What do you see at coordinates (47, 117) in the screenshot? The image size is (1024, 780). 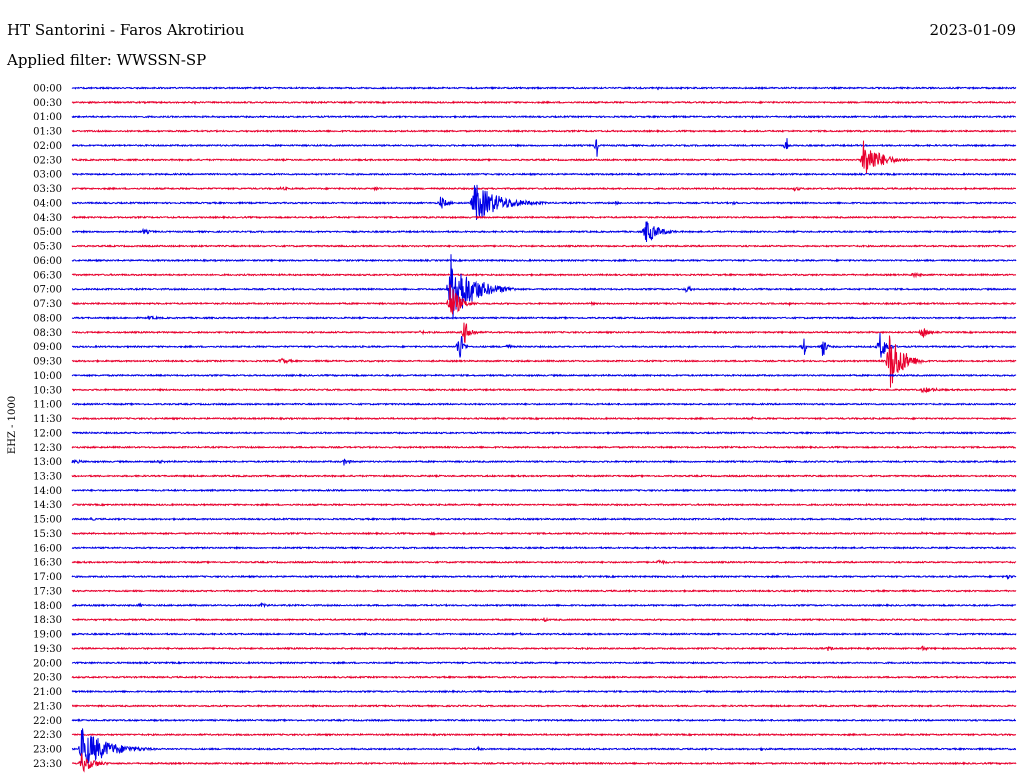 I see `time-label: 01:00` at bounding box center [47, 117].